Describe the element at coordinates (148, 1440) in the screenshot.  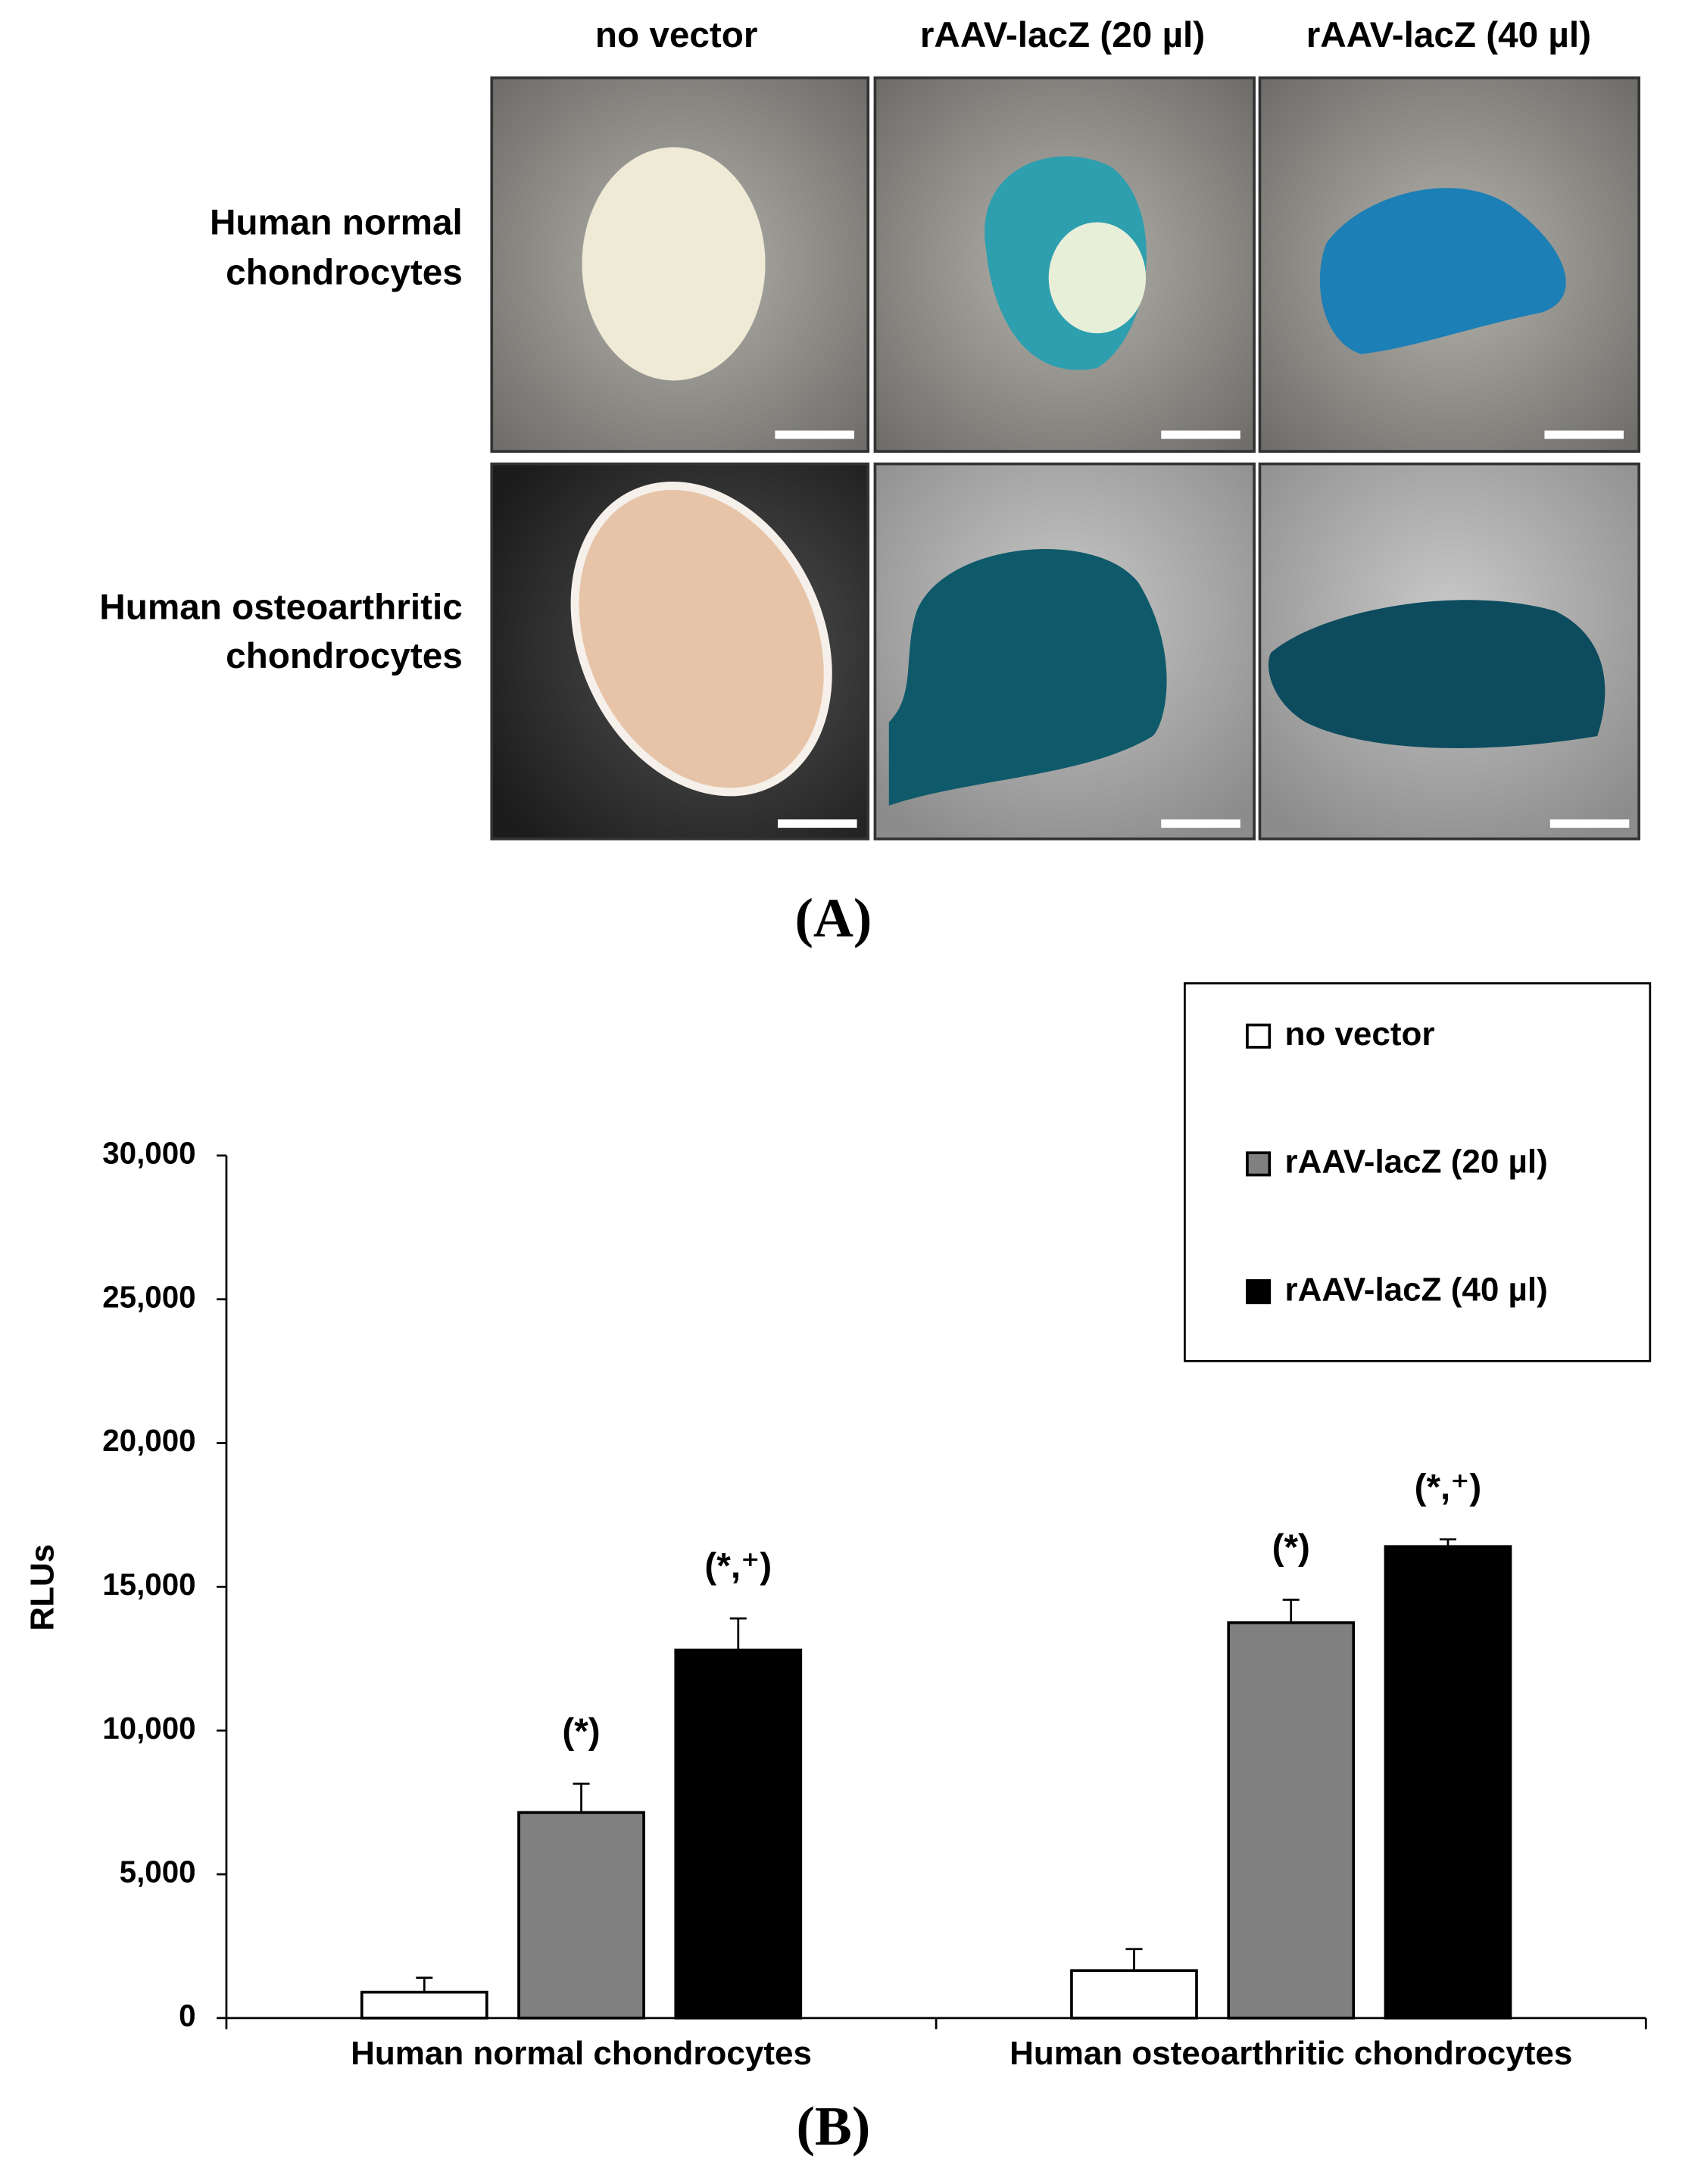
I see `y-tick-label: 20,000` at that location.